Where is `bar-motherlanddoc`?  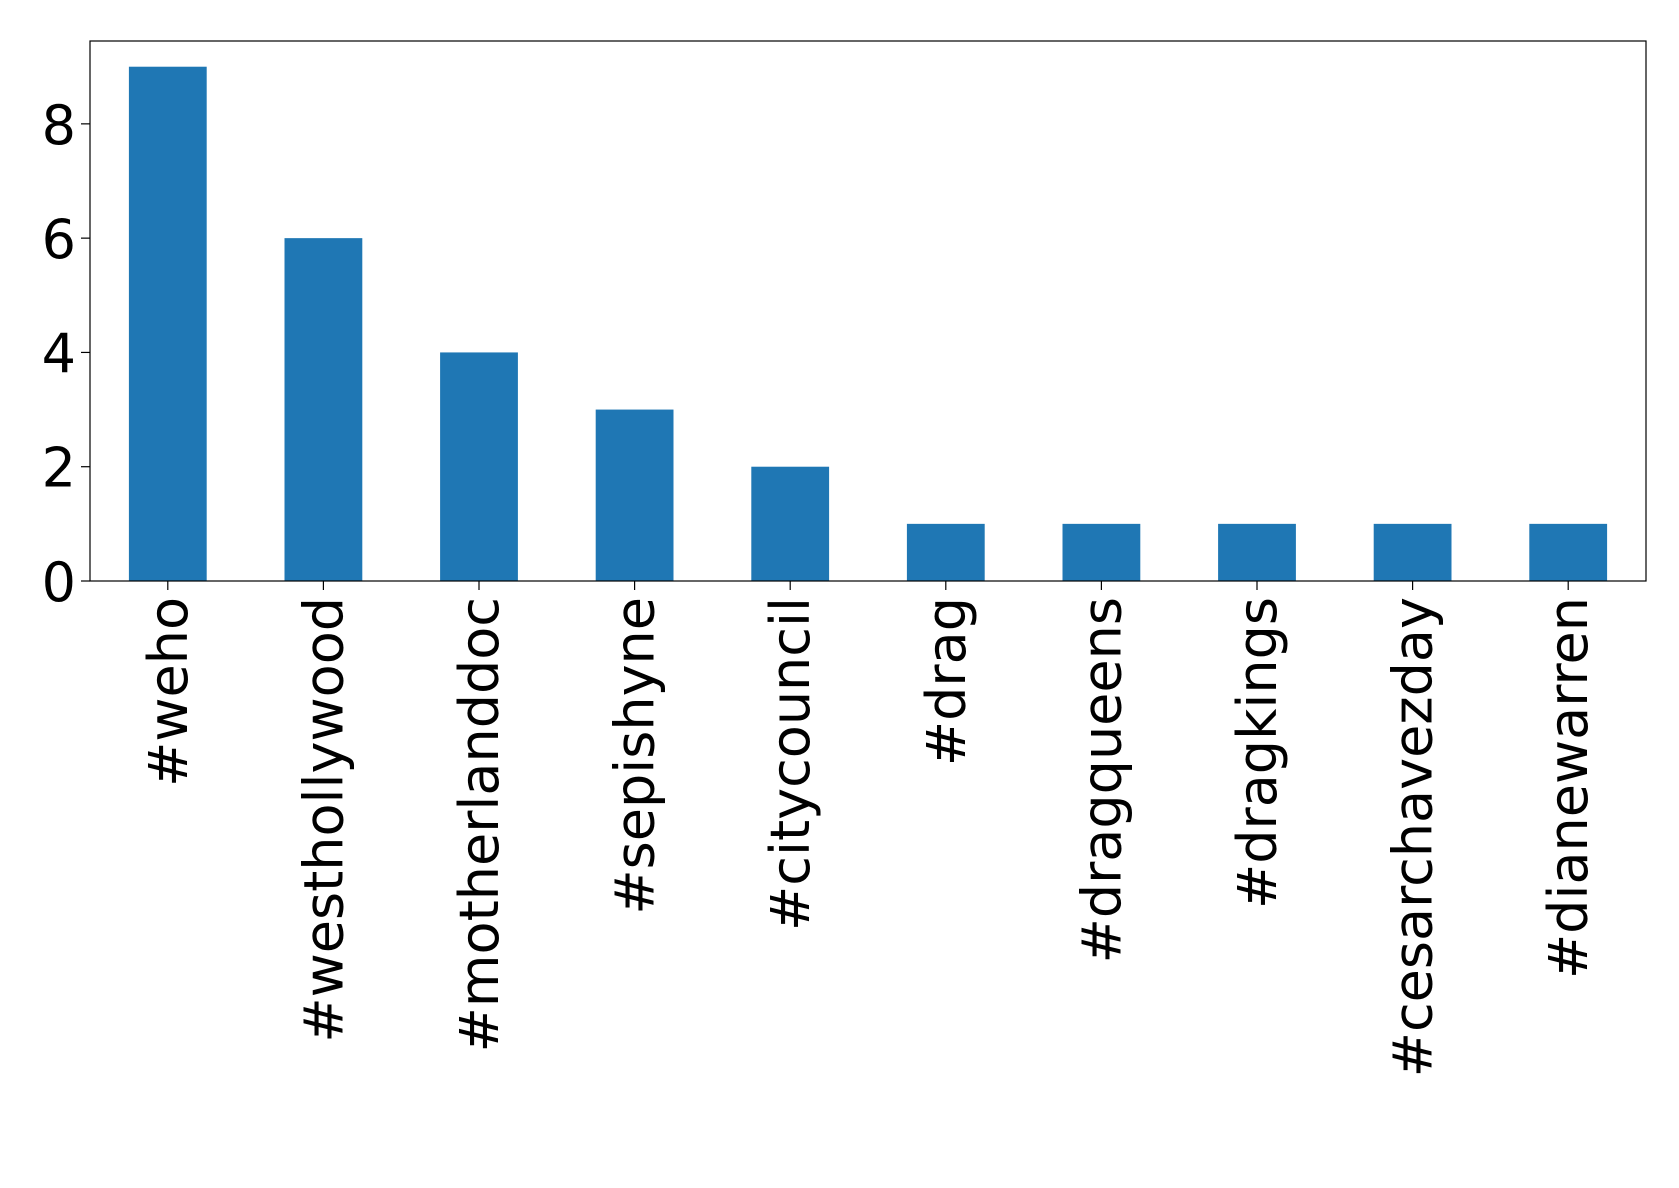
bar-motherlanddoc is located at coordinates (479, 466).